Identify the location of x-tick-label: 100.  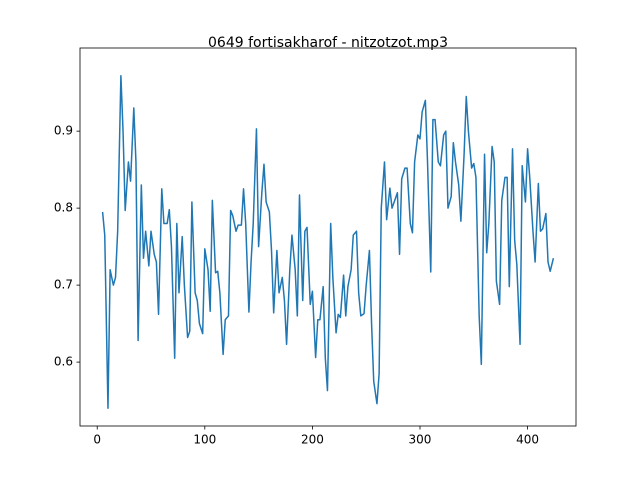
(204, 440).